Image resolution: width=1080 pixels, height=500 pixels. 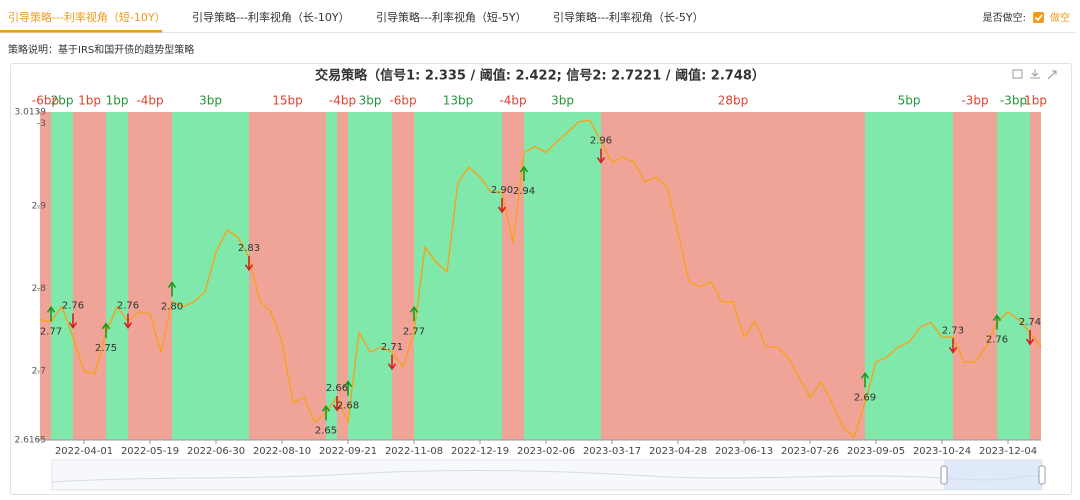 I want to click on checkbox-tick, so click(x=1038, y=18).